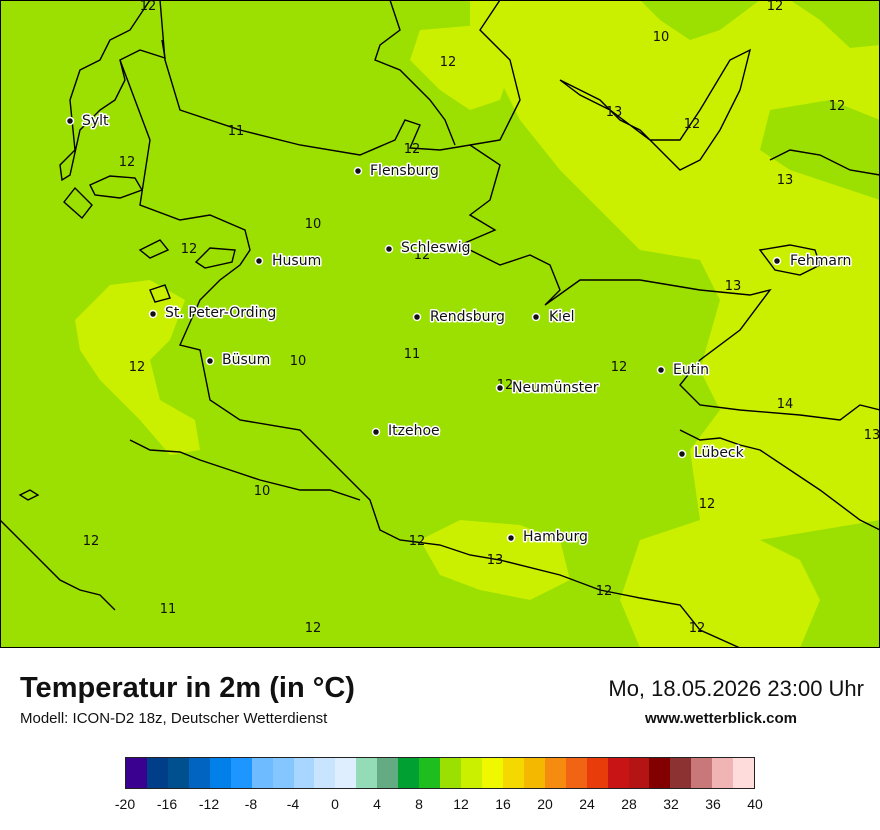  Describe the element at coordinates (377, 804) in the screenshot. I see `color-scale-tick-label: 4` at that location.